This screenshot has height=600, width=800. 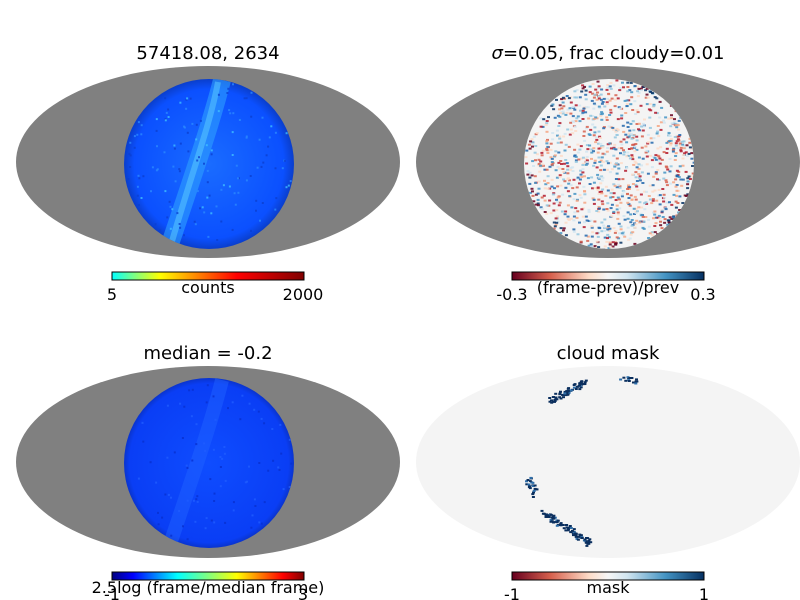 What do you see at coordinates (303, 592) in the screenshot?
I see `colorbar-max-label: 3` at bounding box center [303, 592].